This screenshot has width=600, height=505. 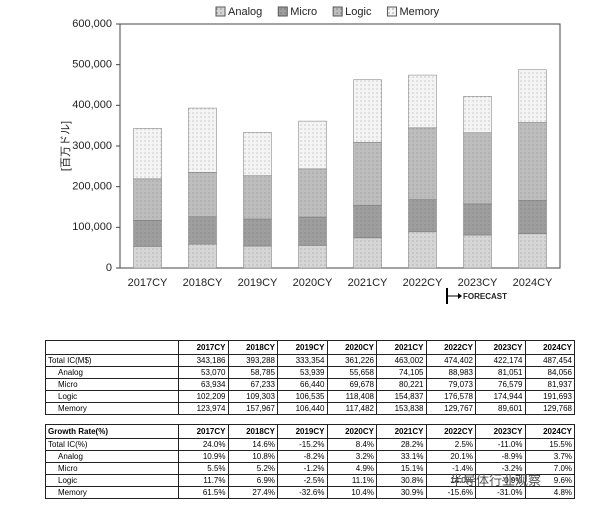 I want to click on table-cell: 5.2%, so click(x=252, y=468).